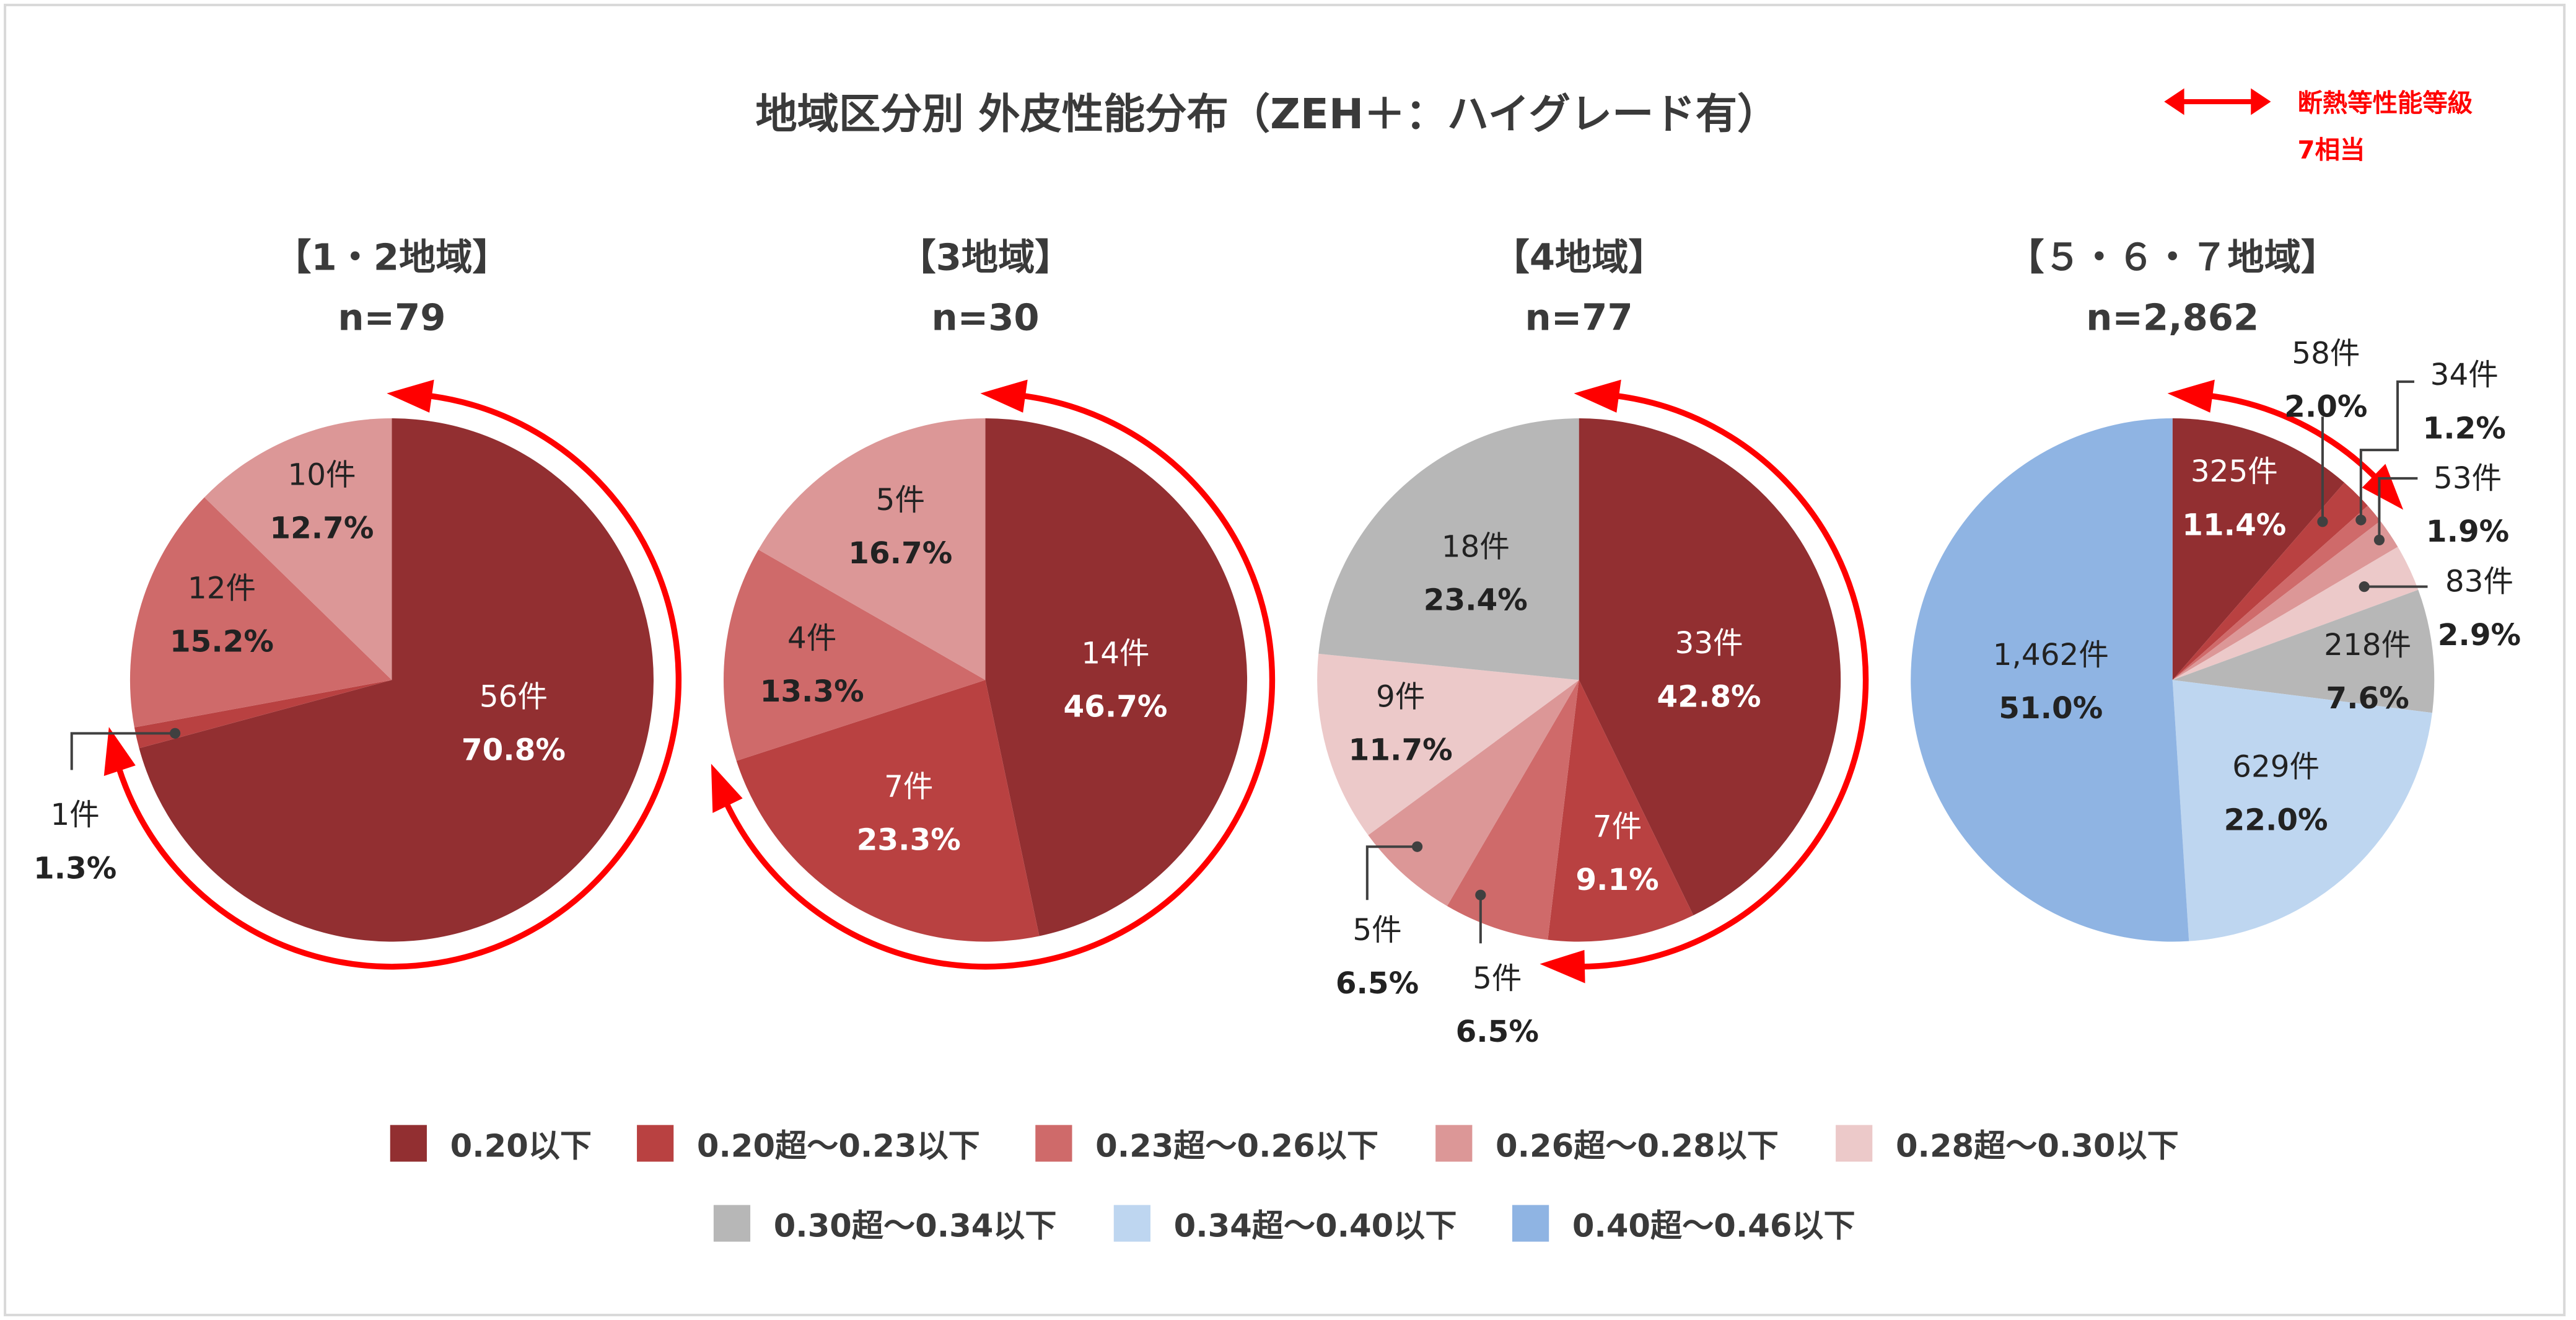 This screenshot has width=2576, height=1320. Describe the element at coordinates (222, 642) in the screenshot. I see `data-label-percent: 15.2%` at that location.